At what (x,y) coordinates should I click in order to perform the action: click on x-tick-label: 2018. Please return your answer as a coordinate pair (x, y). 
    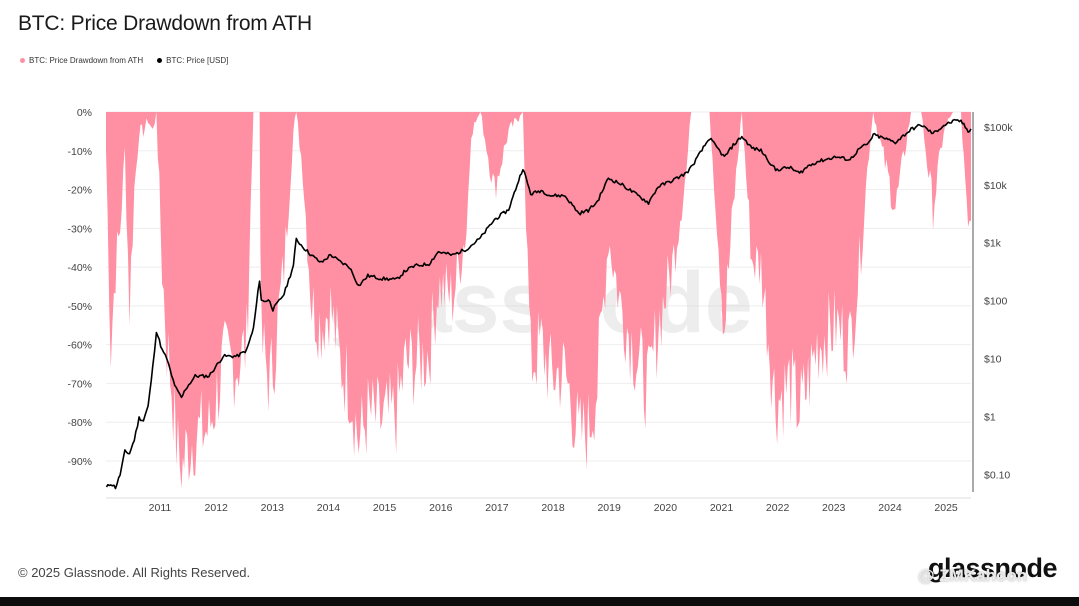
    Looking at the image, I should click on (553, 508).